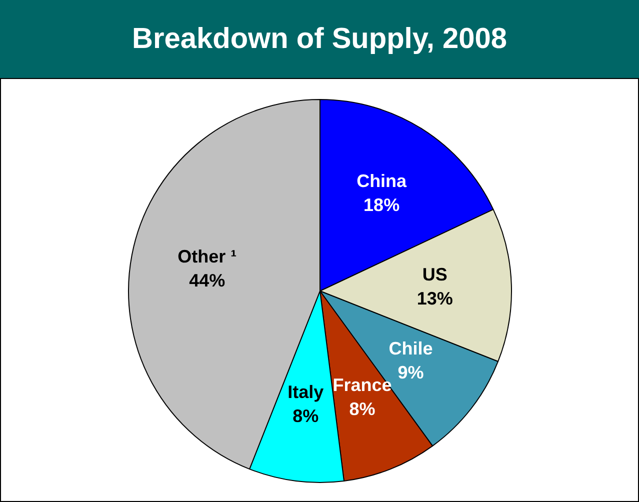 This screenshot has width=639, height=502. Describe the element at coordinates (206, 280) in the screenshot. I see `data-label: 44%` at that location.